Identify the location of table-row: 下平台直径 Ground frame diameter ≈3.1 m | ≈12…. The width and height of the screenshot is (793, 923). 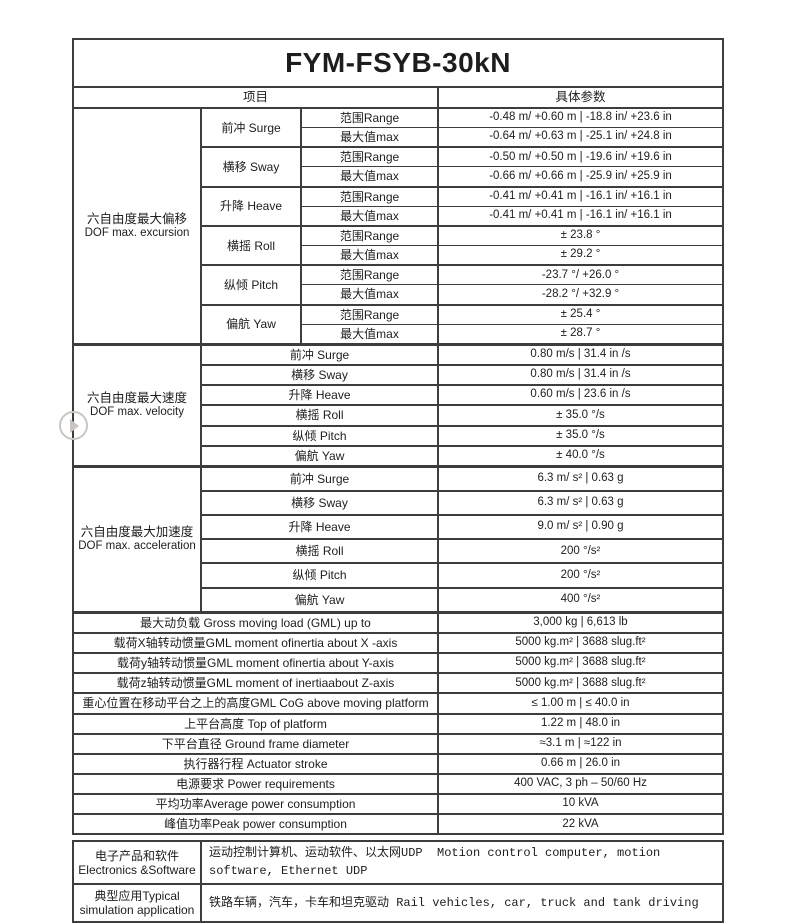
(398, 743).